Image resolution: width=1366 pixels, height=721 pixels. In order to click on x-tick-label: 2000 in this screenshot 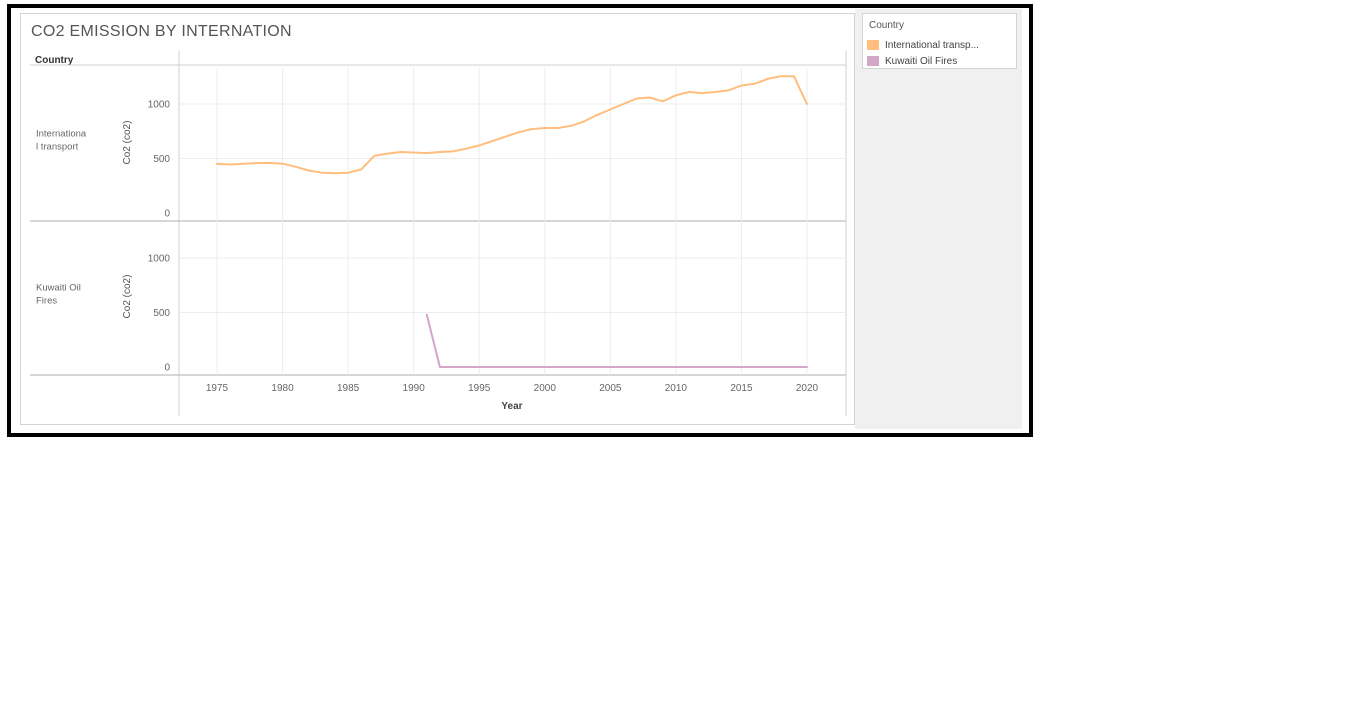, I will do `click(545, 388)`.